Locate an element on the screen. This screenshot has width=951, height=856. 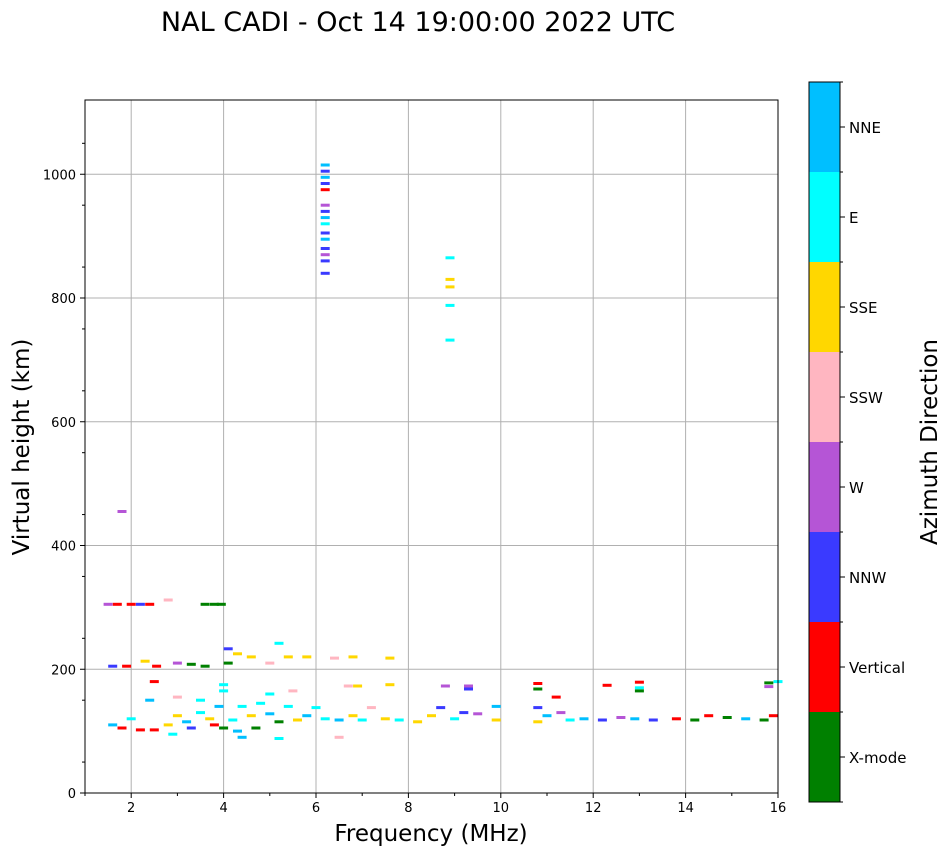
colorbar-labels: X-mode Vertical NNW W SSW SSE E NNE is located at coordinates (873, 442).